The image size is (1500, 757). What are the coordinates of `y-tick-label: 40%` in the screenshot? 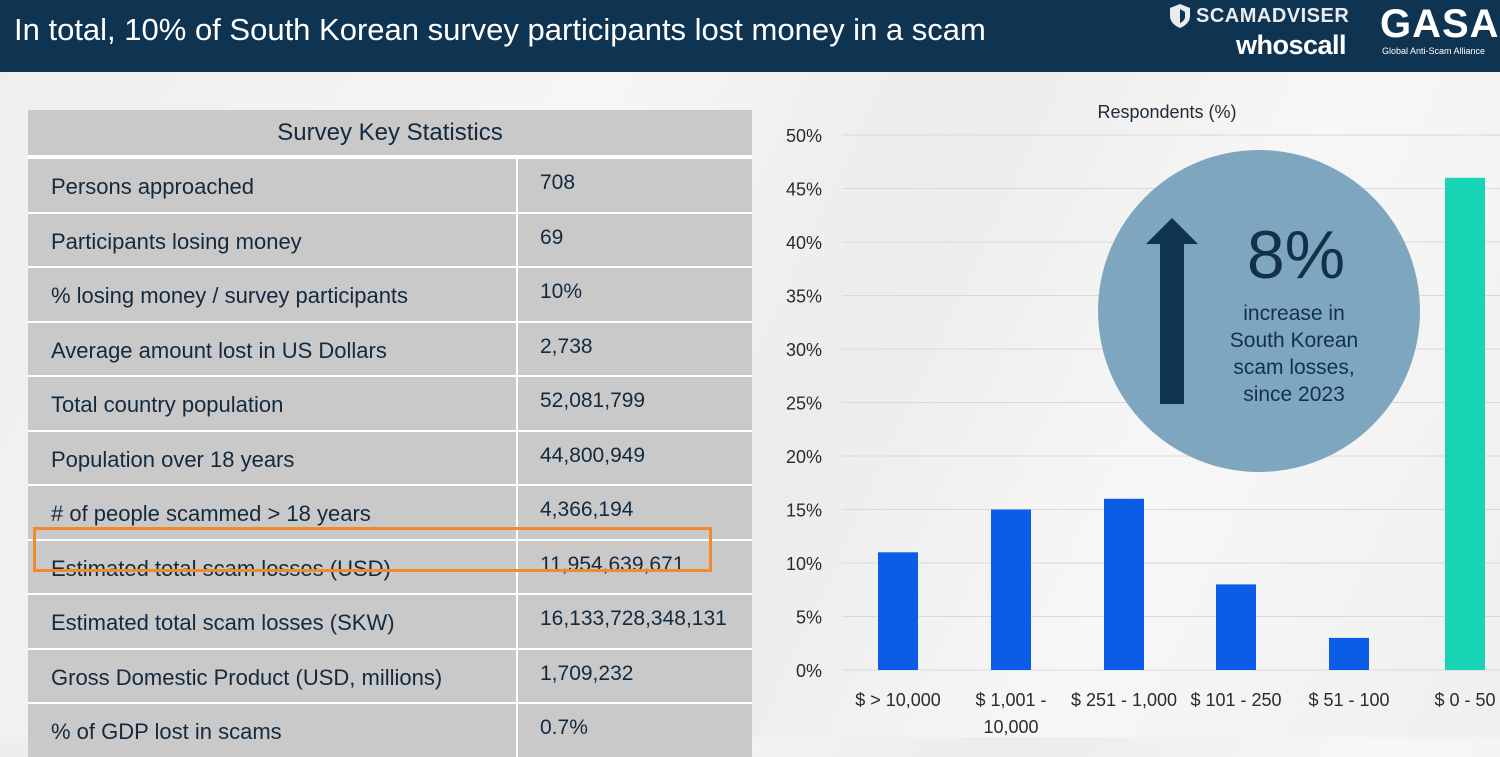 It's located at (804, 243).